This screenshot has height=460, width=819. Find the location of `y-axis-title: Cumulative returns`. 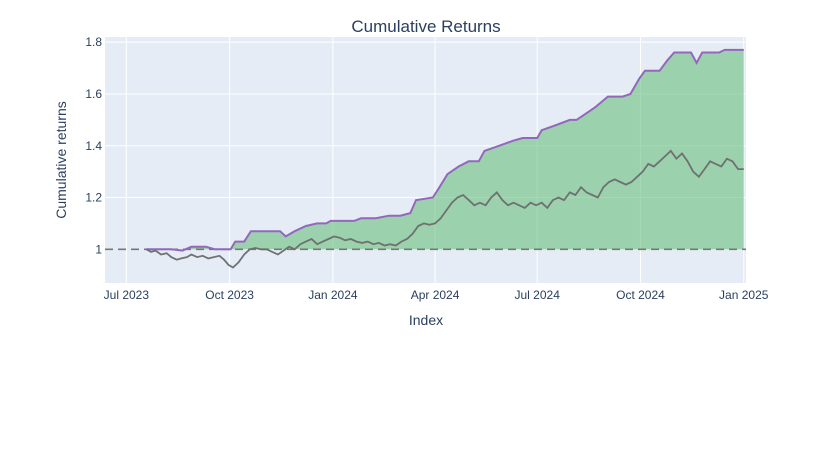

y-axis-title: Cumulative returns is located at coordinates (61, 160).